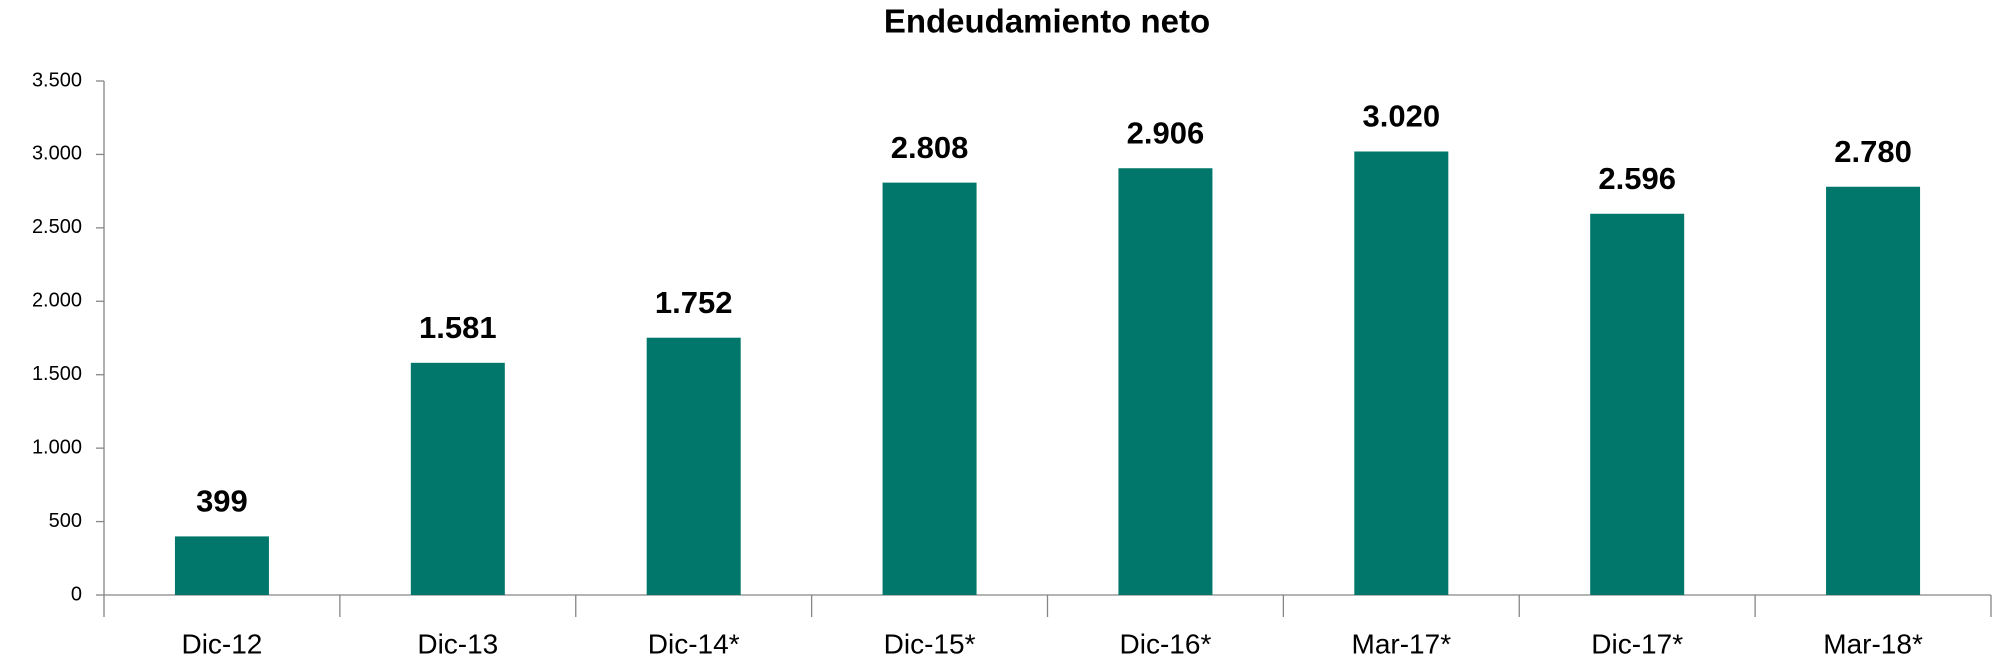 This screenshot has width=1995, height=665. Describe the element at coordinates (57, 301) in the screenshot. I see `y-tick-label: 2.000` at that location.